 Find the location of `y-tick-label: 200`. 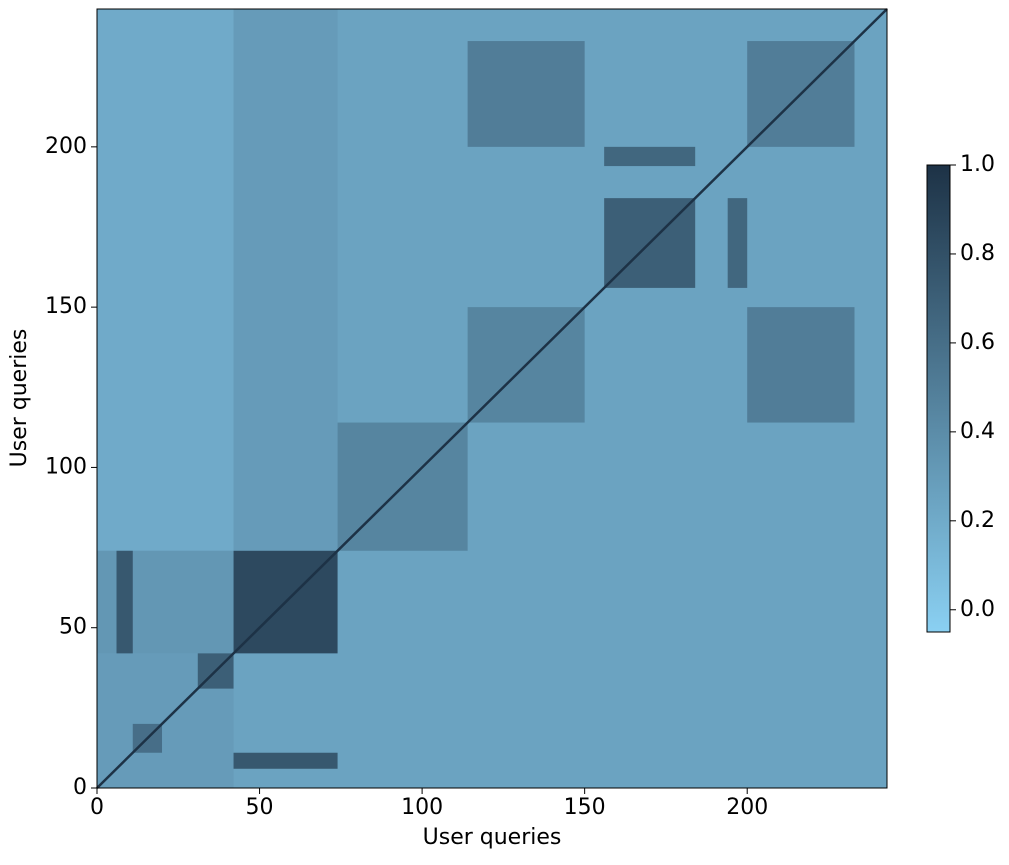

y-tick-label: 200 is located at coordinates (66, 146).